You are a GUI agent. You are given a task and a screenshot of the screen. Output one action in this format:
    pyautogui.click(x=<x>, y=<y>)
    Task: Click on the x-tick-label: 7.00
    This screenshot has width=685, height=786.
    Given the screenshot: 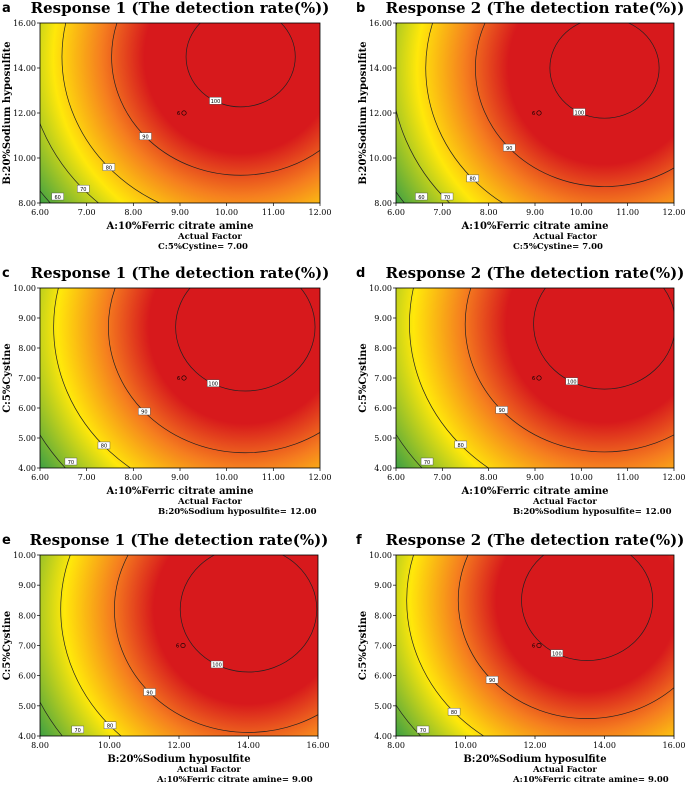 What is the action you would take?
    pyautogui.click(x=442, y=477)
    